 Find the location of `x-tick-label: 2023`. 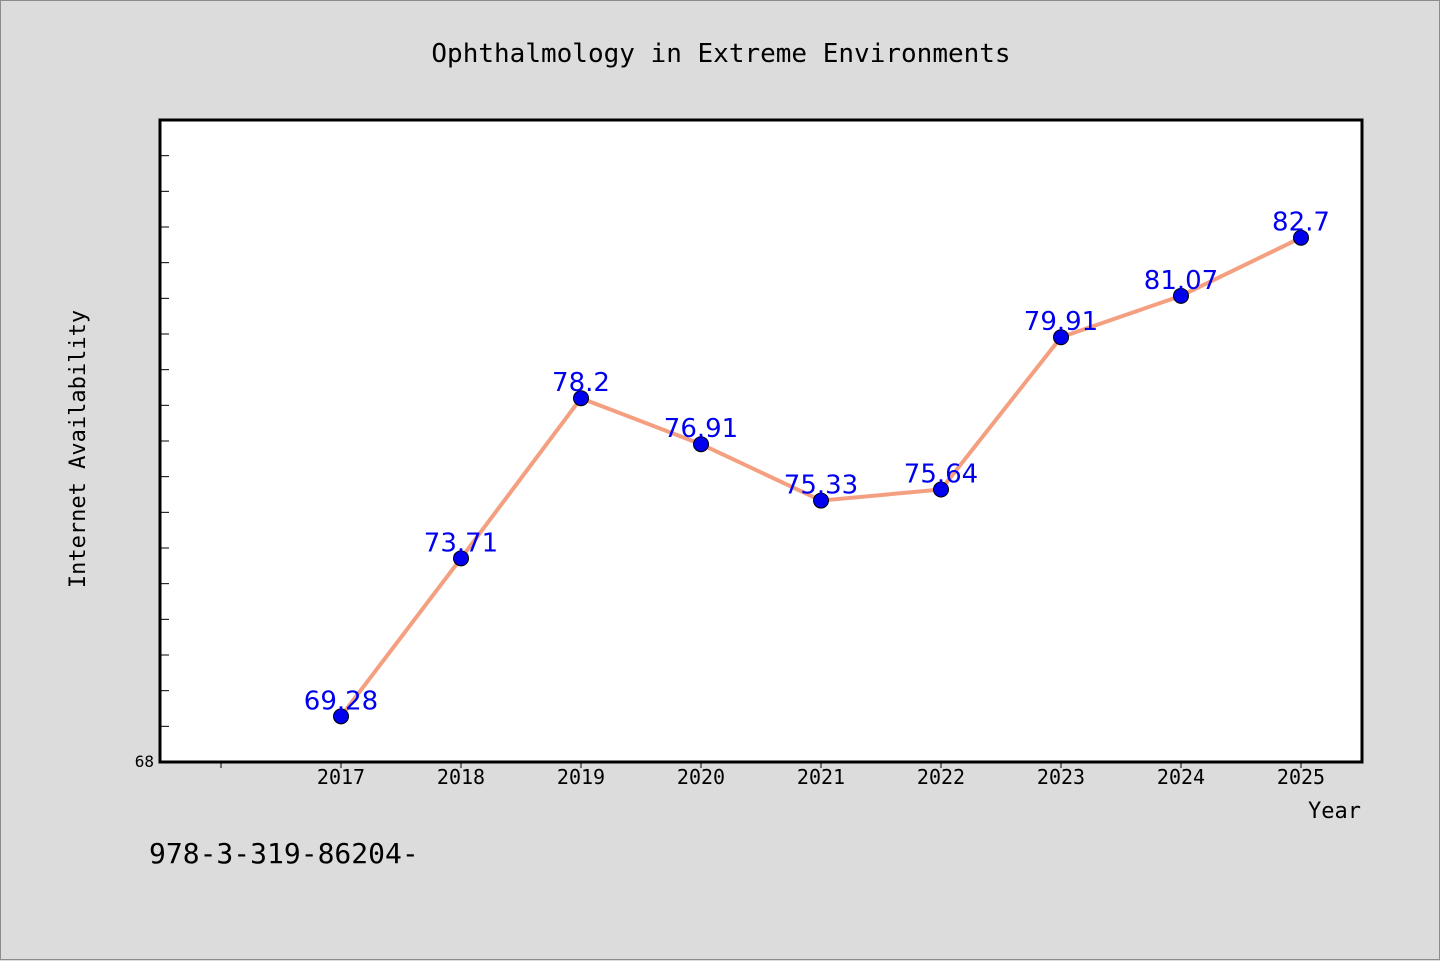

x-tick-label: 2023 is located at coordinates (1061, 777).